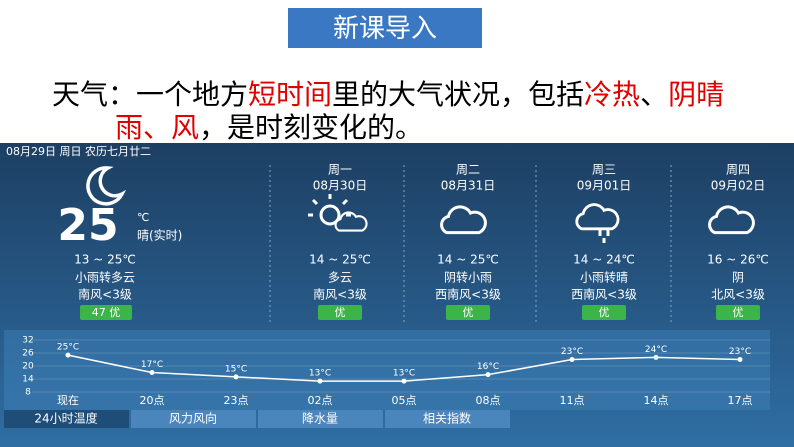 Image resolution: width=794 pixels, height=447 pixels. Describe the element at coordinates (236, 369) in the screenshot. I see `value-label: 15°C` at that location.